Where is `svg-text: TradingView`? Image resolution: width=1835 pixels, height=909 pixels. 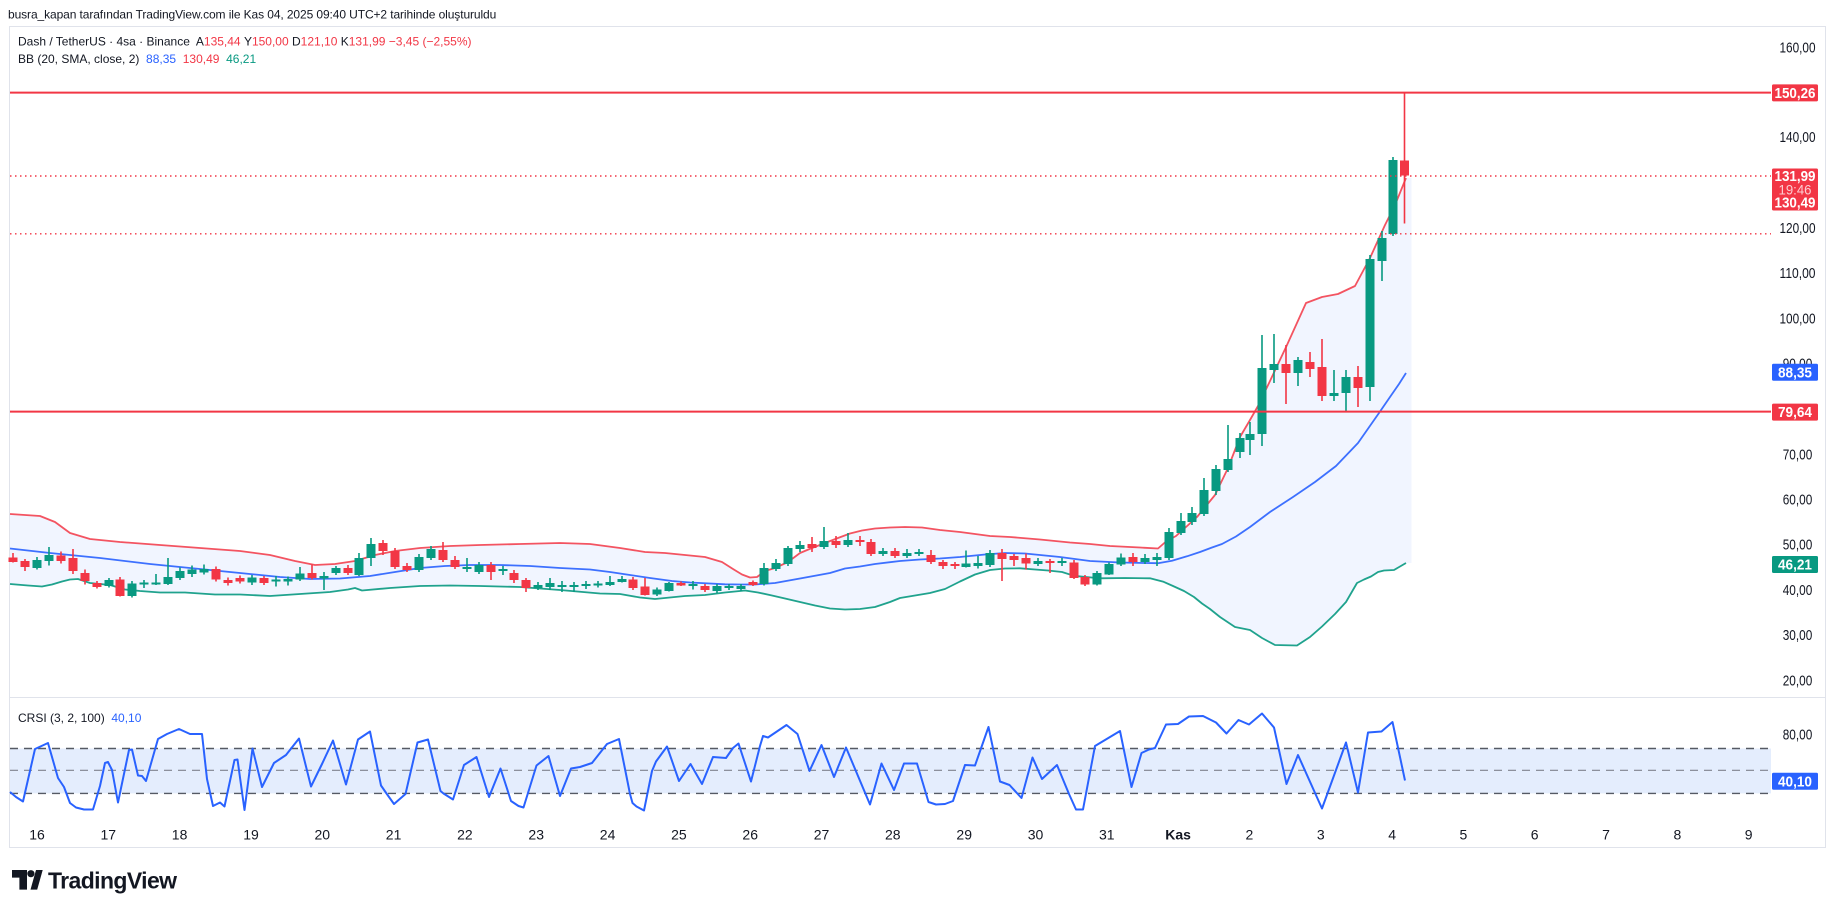
svg-text: TradingView is located at coordinates (112, 881).